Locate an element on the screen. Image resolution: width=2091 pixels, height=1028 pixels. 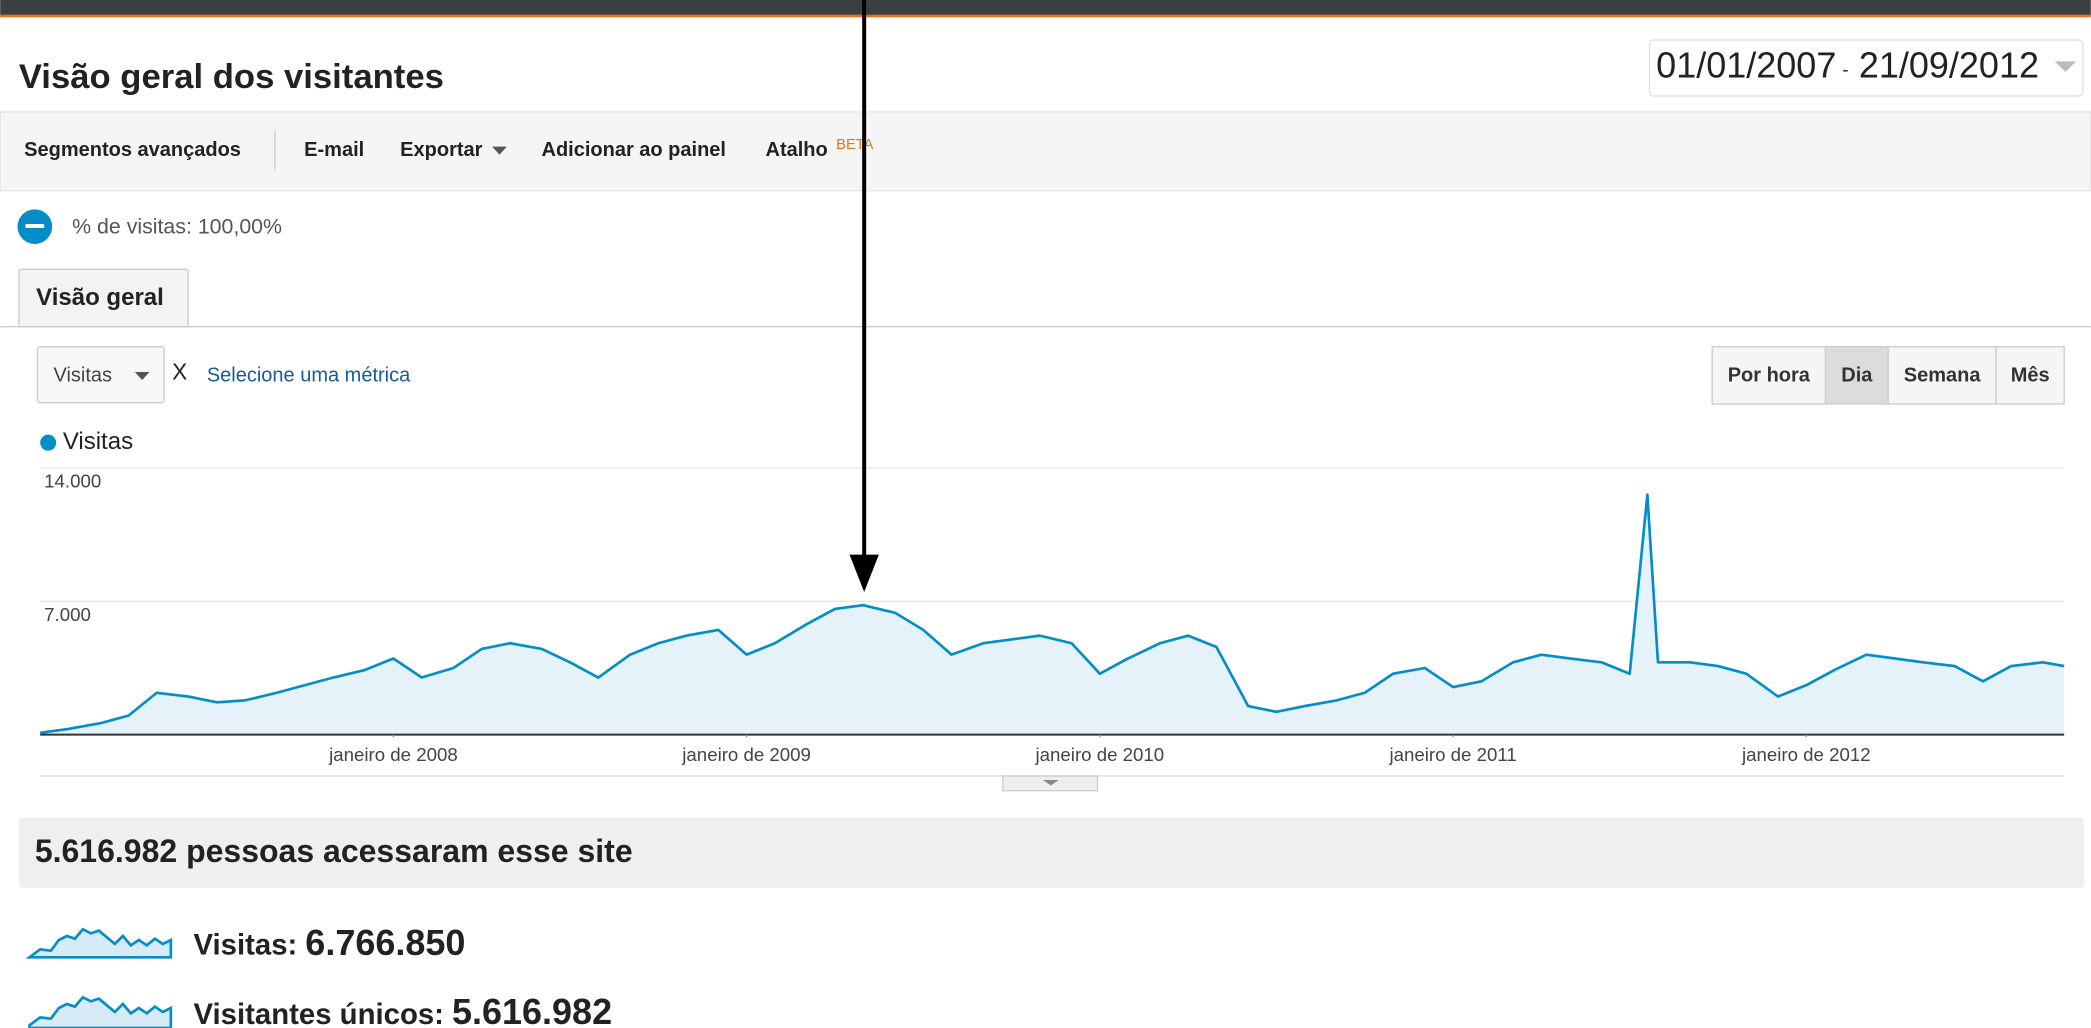
interval-label: Mês is located at coordinates (2030, 375).